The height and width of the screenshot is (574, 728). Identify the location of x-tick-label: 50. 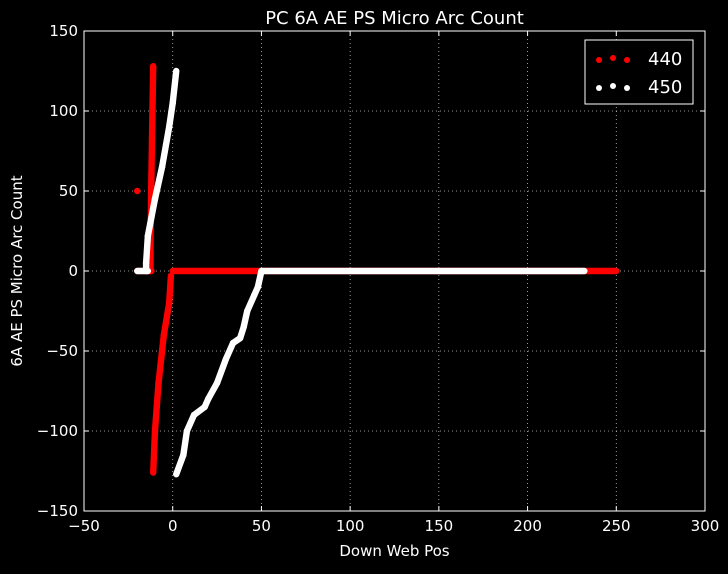
(261, 526).